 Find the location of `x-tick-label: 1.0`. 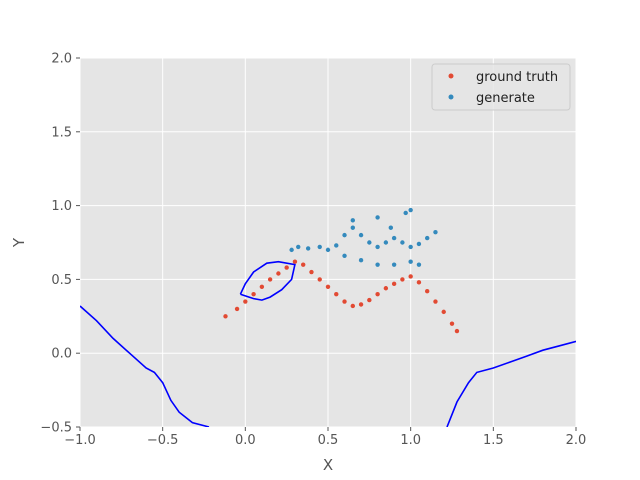

x-tick-label: 1.0 is located at coordinates (410, 440).